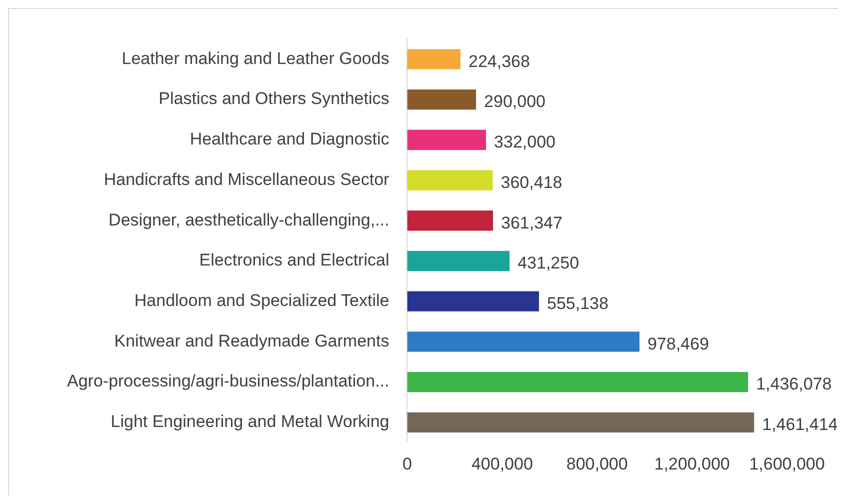  I want to click on data-label: 431,250, so click(549, 263).